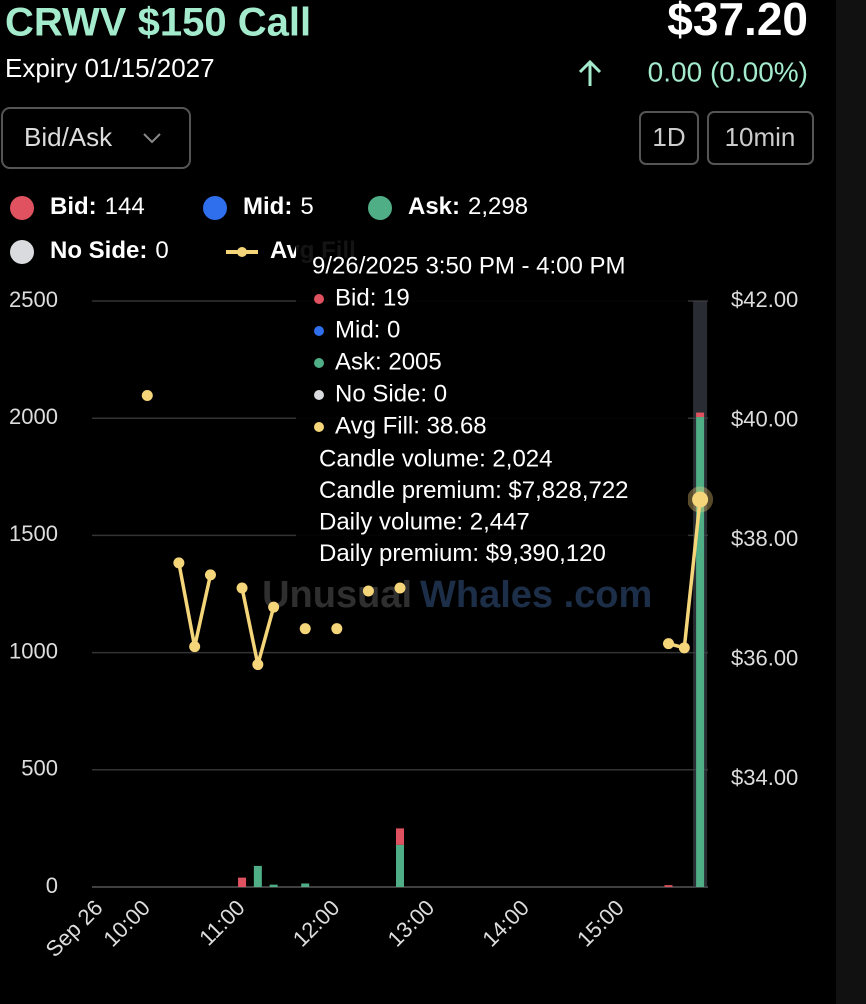  Describe the element at coordinates (306, 206) in the screenshot. I see `legend-total: 5` at that location.